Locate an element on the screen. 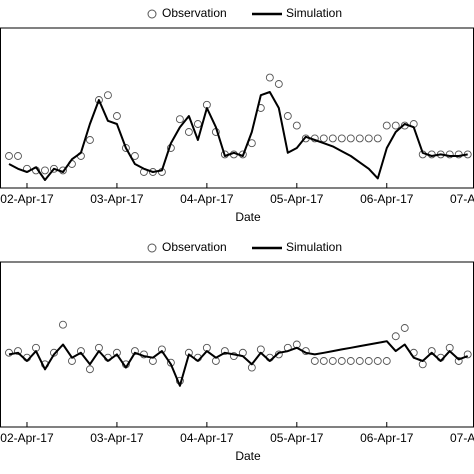  simulation-line is located at coordinates (238, 363).